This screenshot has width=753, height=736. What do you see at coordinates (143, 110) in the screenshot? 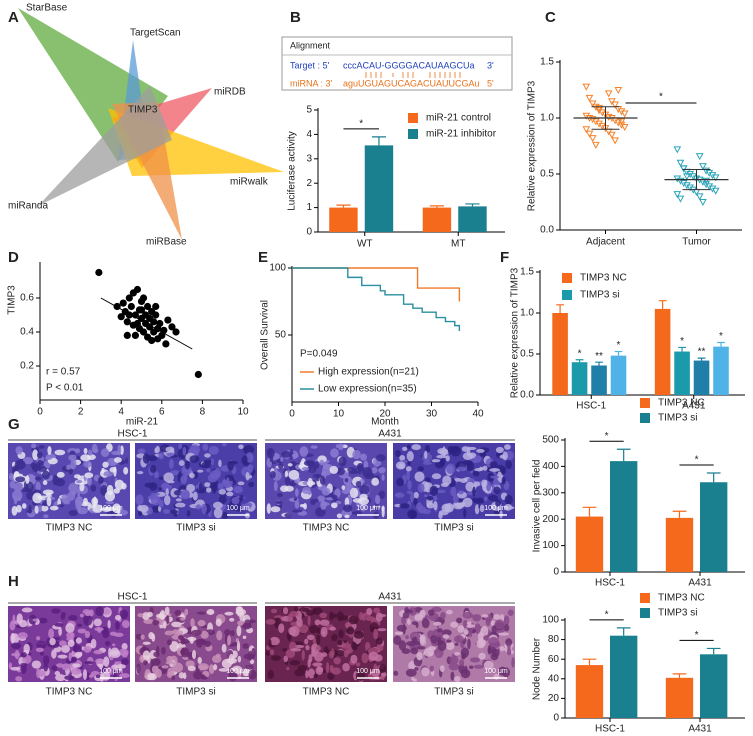
I see `center-label: TIMP3` at bounding box center [143, 110].